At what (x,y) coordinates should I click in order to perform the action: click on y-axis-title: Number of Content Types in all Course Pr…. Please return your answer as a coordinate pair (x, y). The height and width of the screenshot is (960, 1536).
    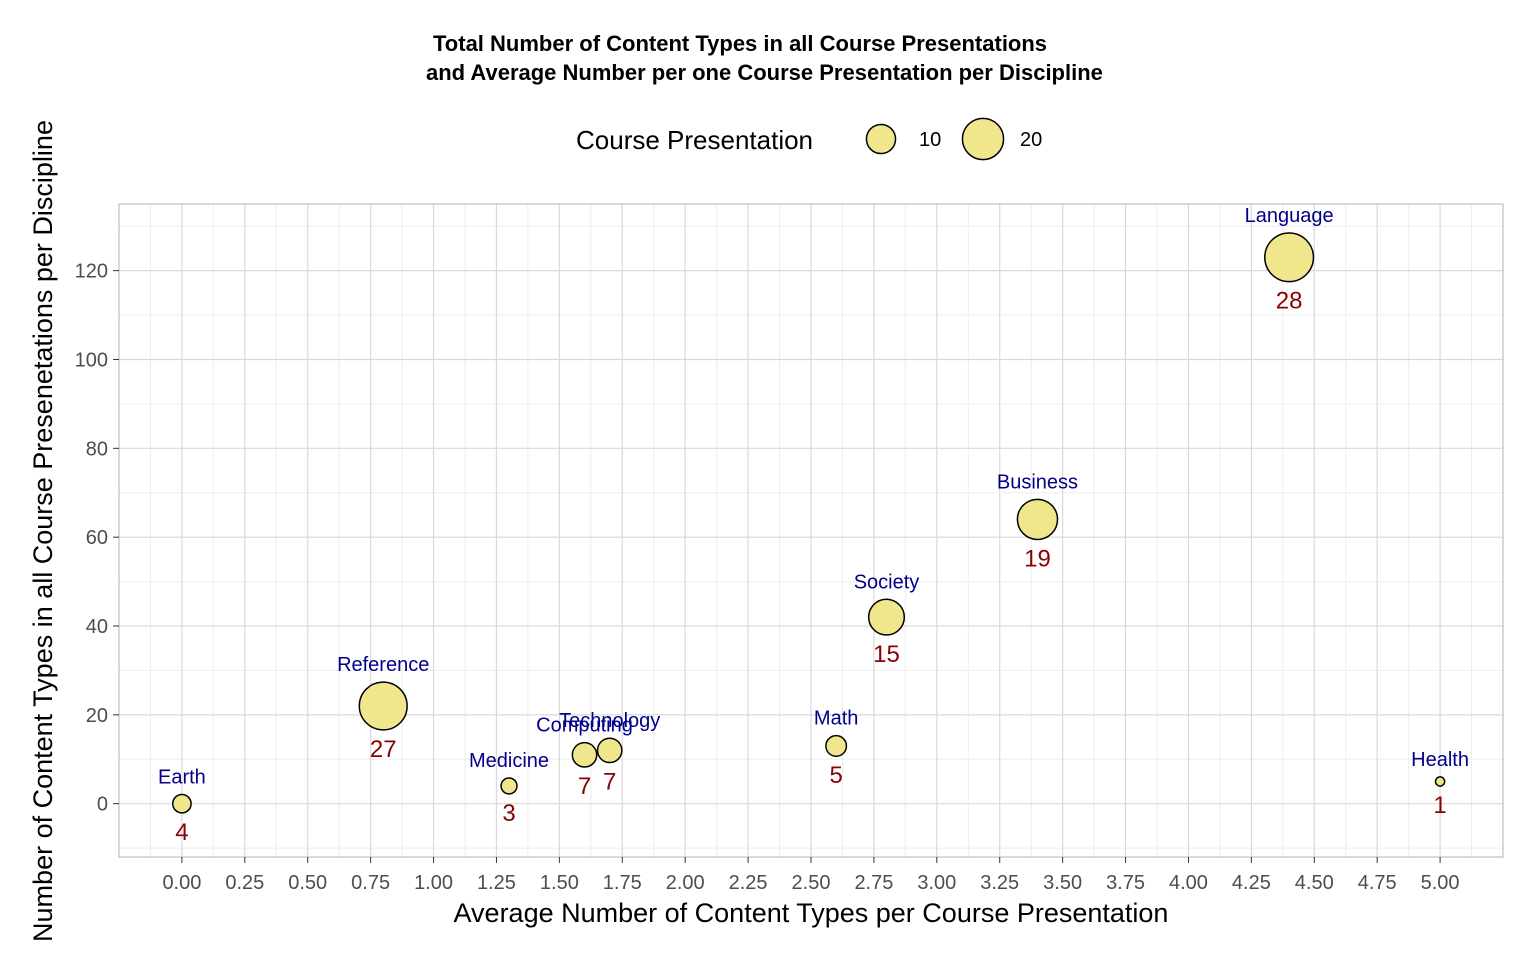
    Looking at the image, I should click on (43, 531).